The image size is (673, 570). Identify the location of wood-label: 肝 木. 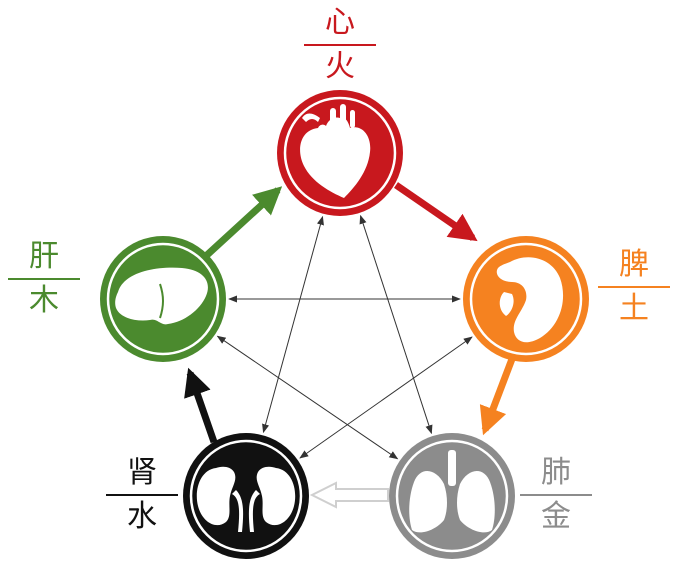
(44, 278).